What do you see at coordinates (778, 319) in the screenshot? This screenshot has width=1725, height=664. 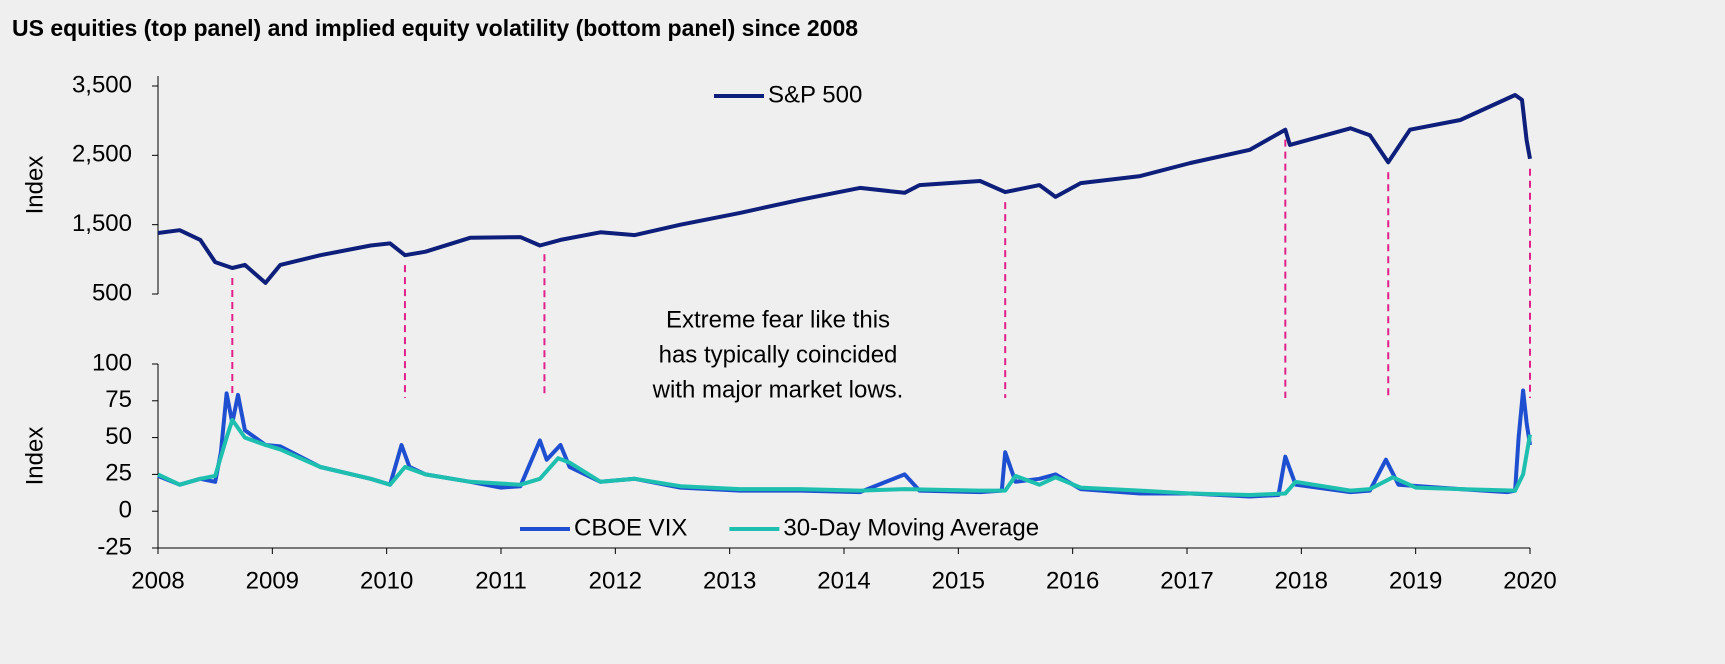 I see `annotation: Extreme fear like this` at bounding box center [778, 319].